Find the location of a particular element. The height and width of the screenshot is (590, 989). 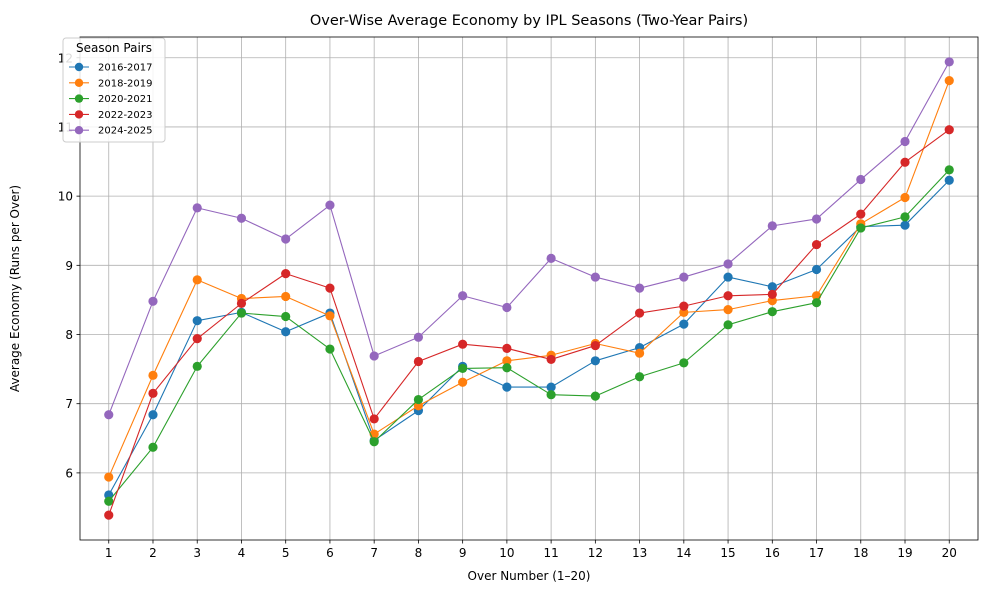

x-tick-label: 13 is located at coordinates (639, 553).